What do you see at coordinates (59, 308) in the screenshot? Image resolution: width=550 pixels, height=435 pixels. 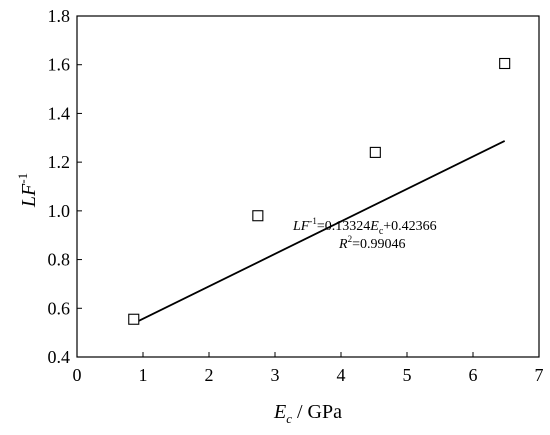 I see `y-tick-label: 0.6` at bounding box center [59, 308].